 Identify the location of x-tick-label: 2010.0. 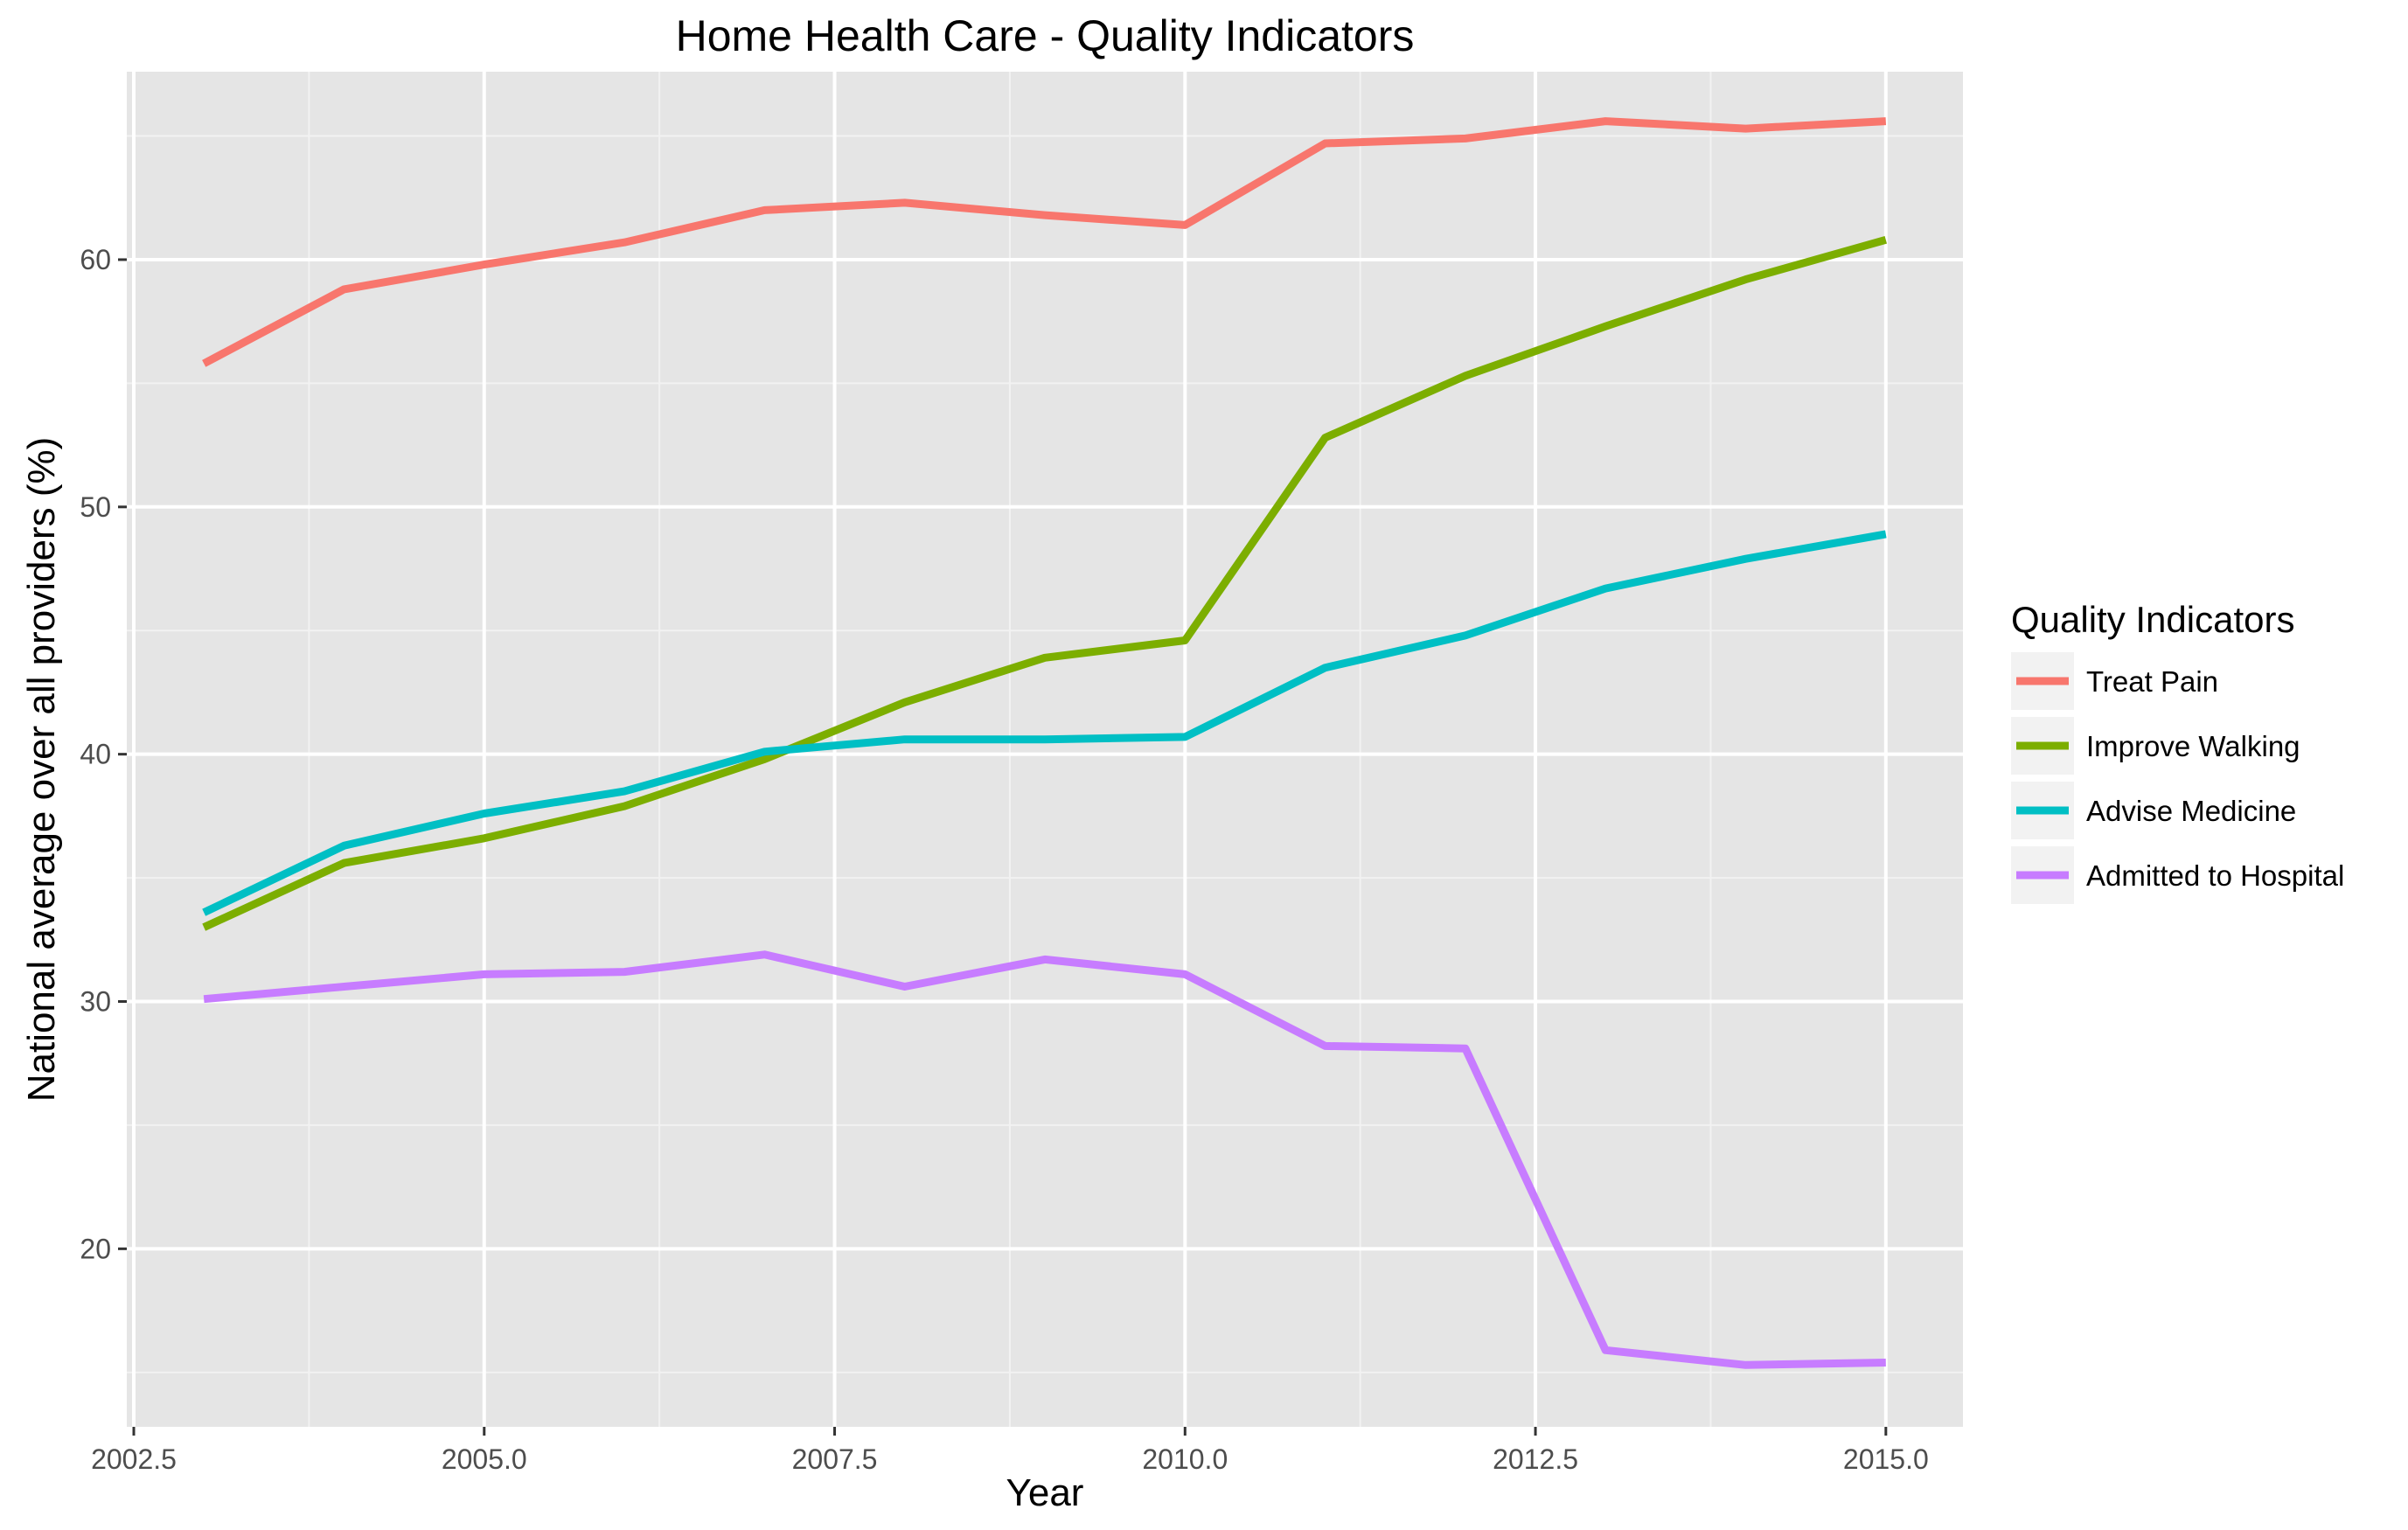
(1185, 1459).